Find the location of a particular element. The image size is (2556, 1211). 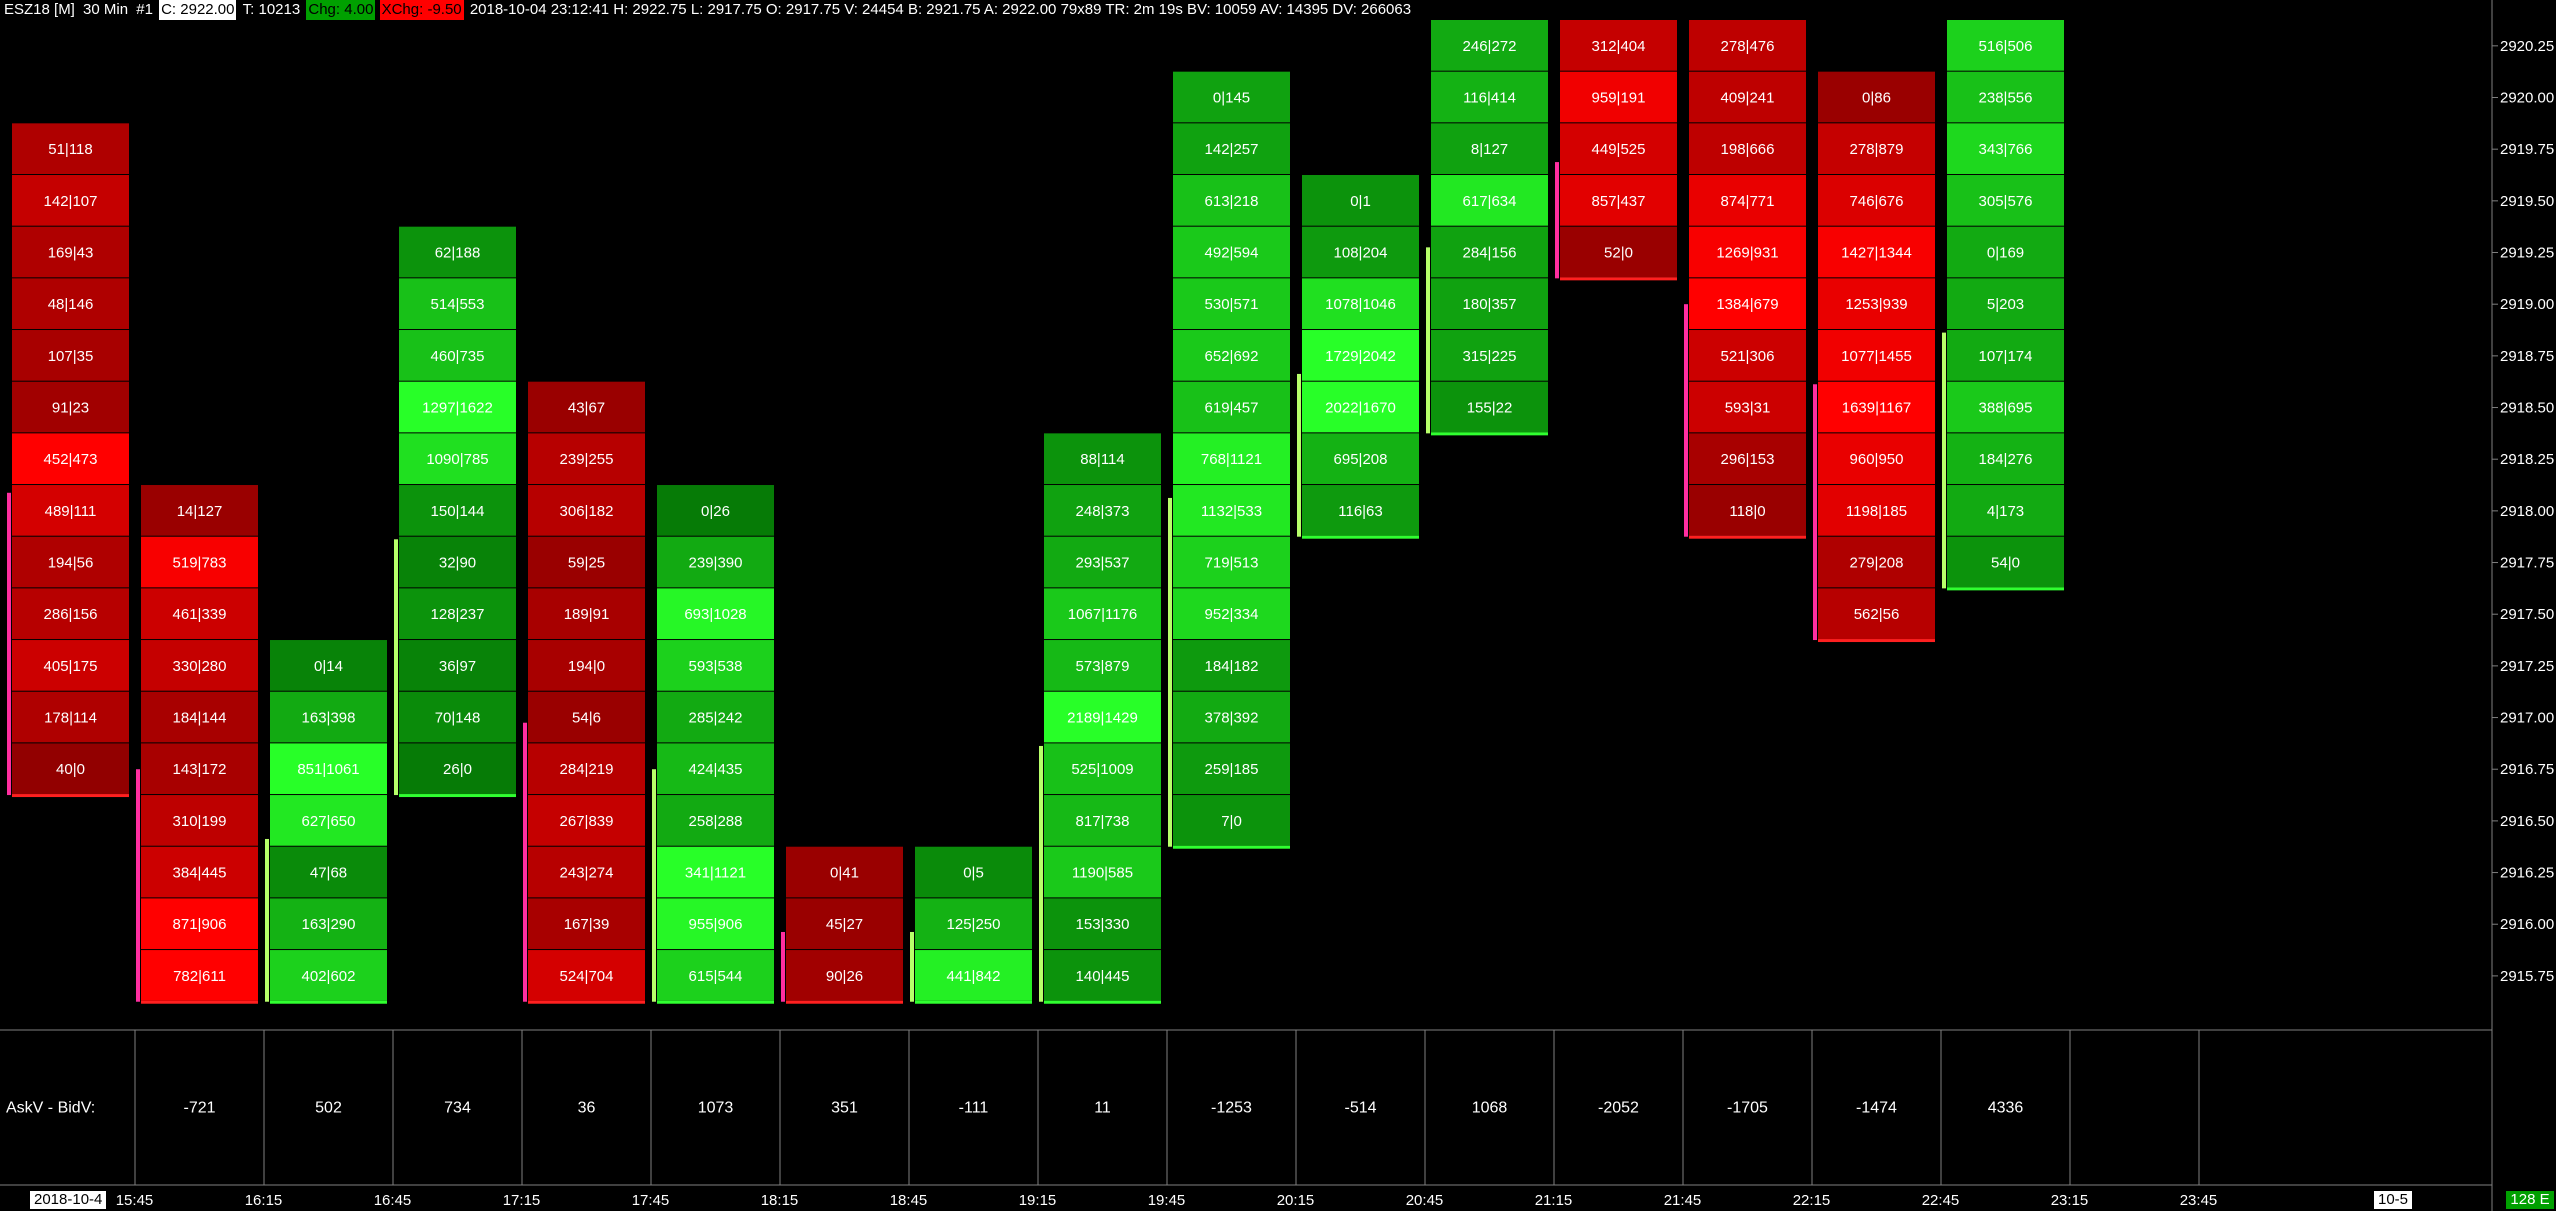

cell-value: 0|14 is located at coordinates (328, 666).